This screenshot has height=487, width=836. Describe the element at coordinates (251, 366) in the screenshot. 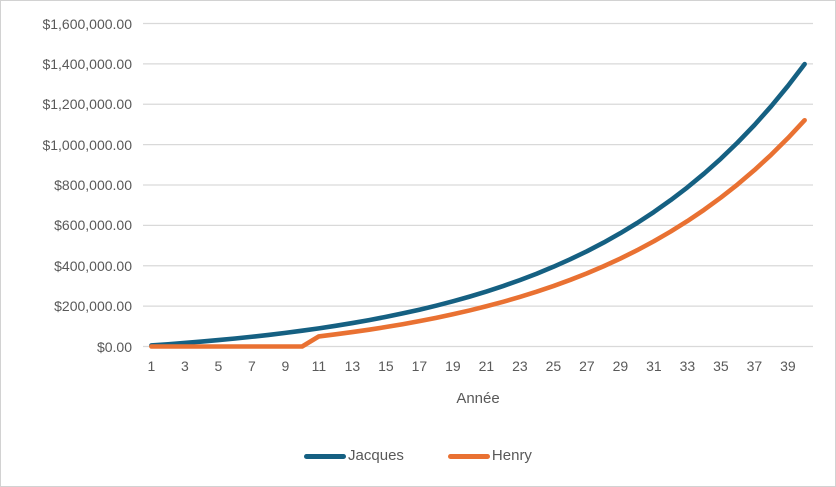

I see `x-tick-label: 7` at that location.